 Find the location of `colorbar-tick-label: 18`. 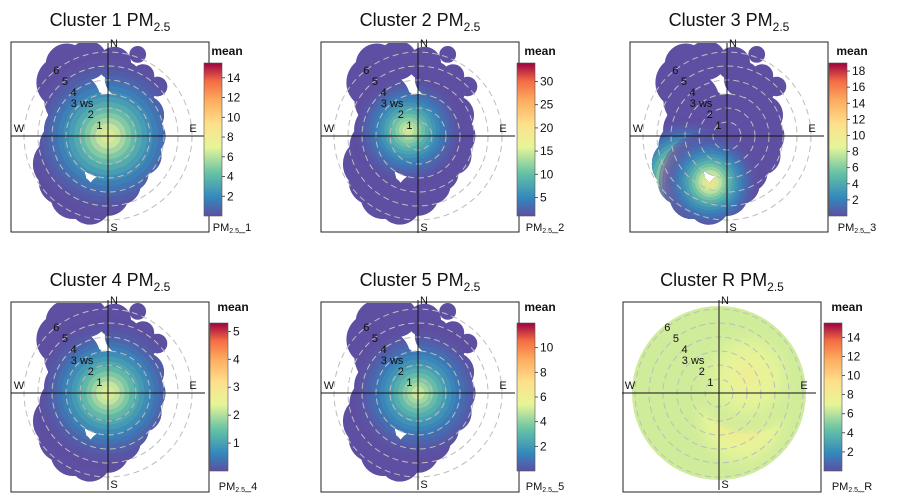

colorbar-tick-label: 18 is located at coordinates (859, 71).